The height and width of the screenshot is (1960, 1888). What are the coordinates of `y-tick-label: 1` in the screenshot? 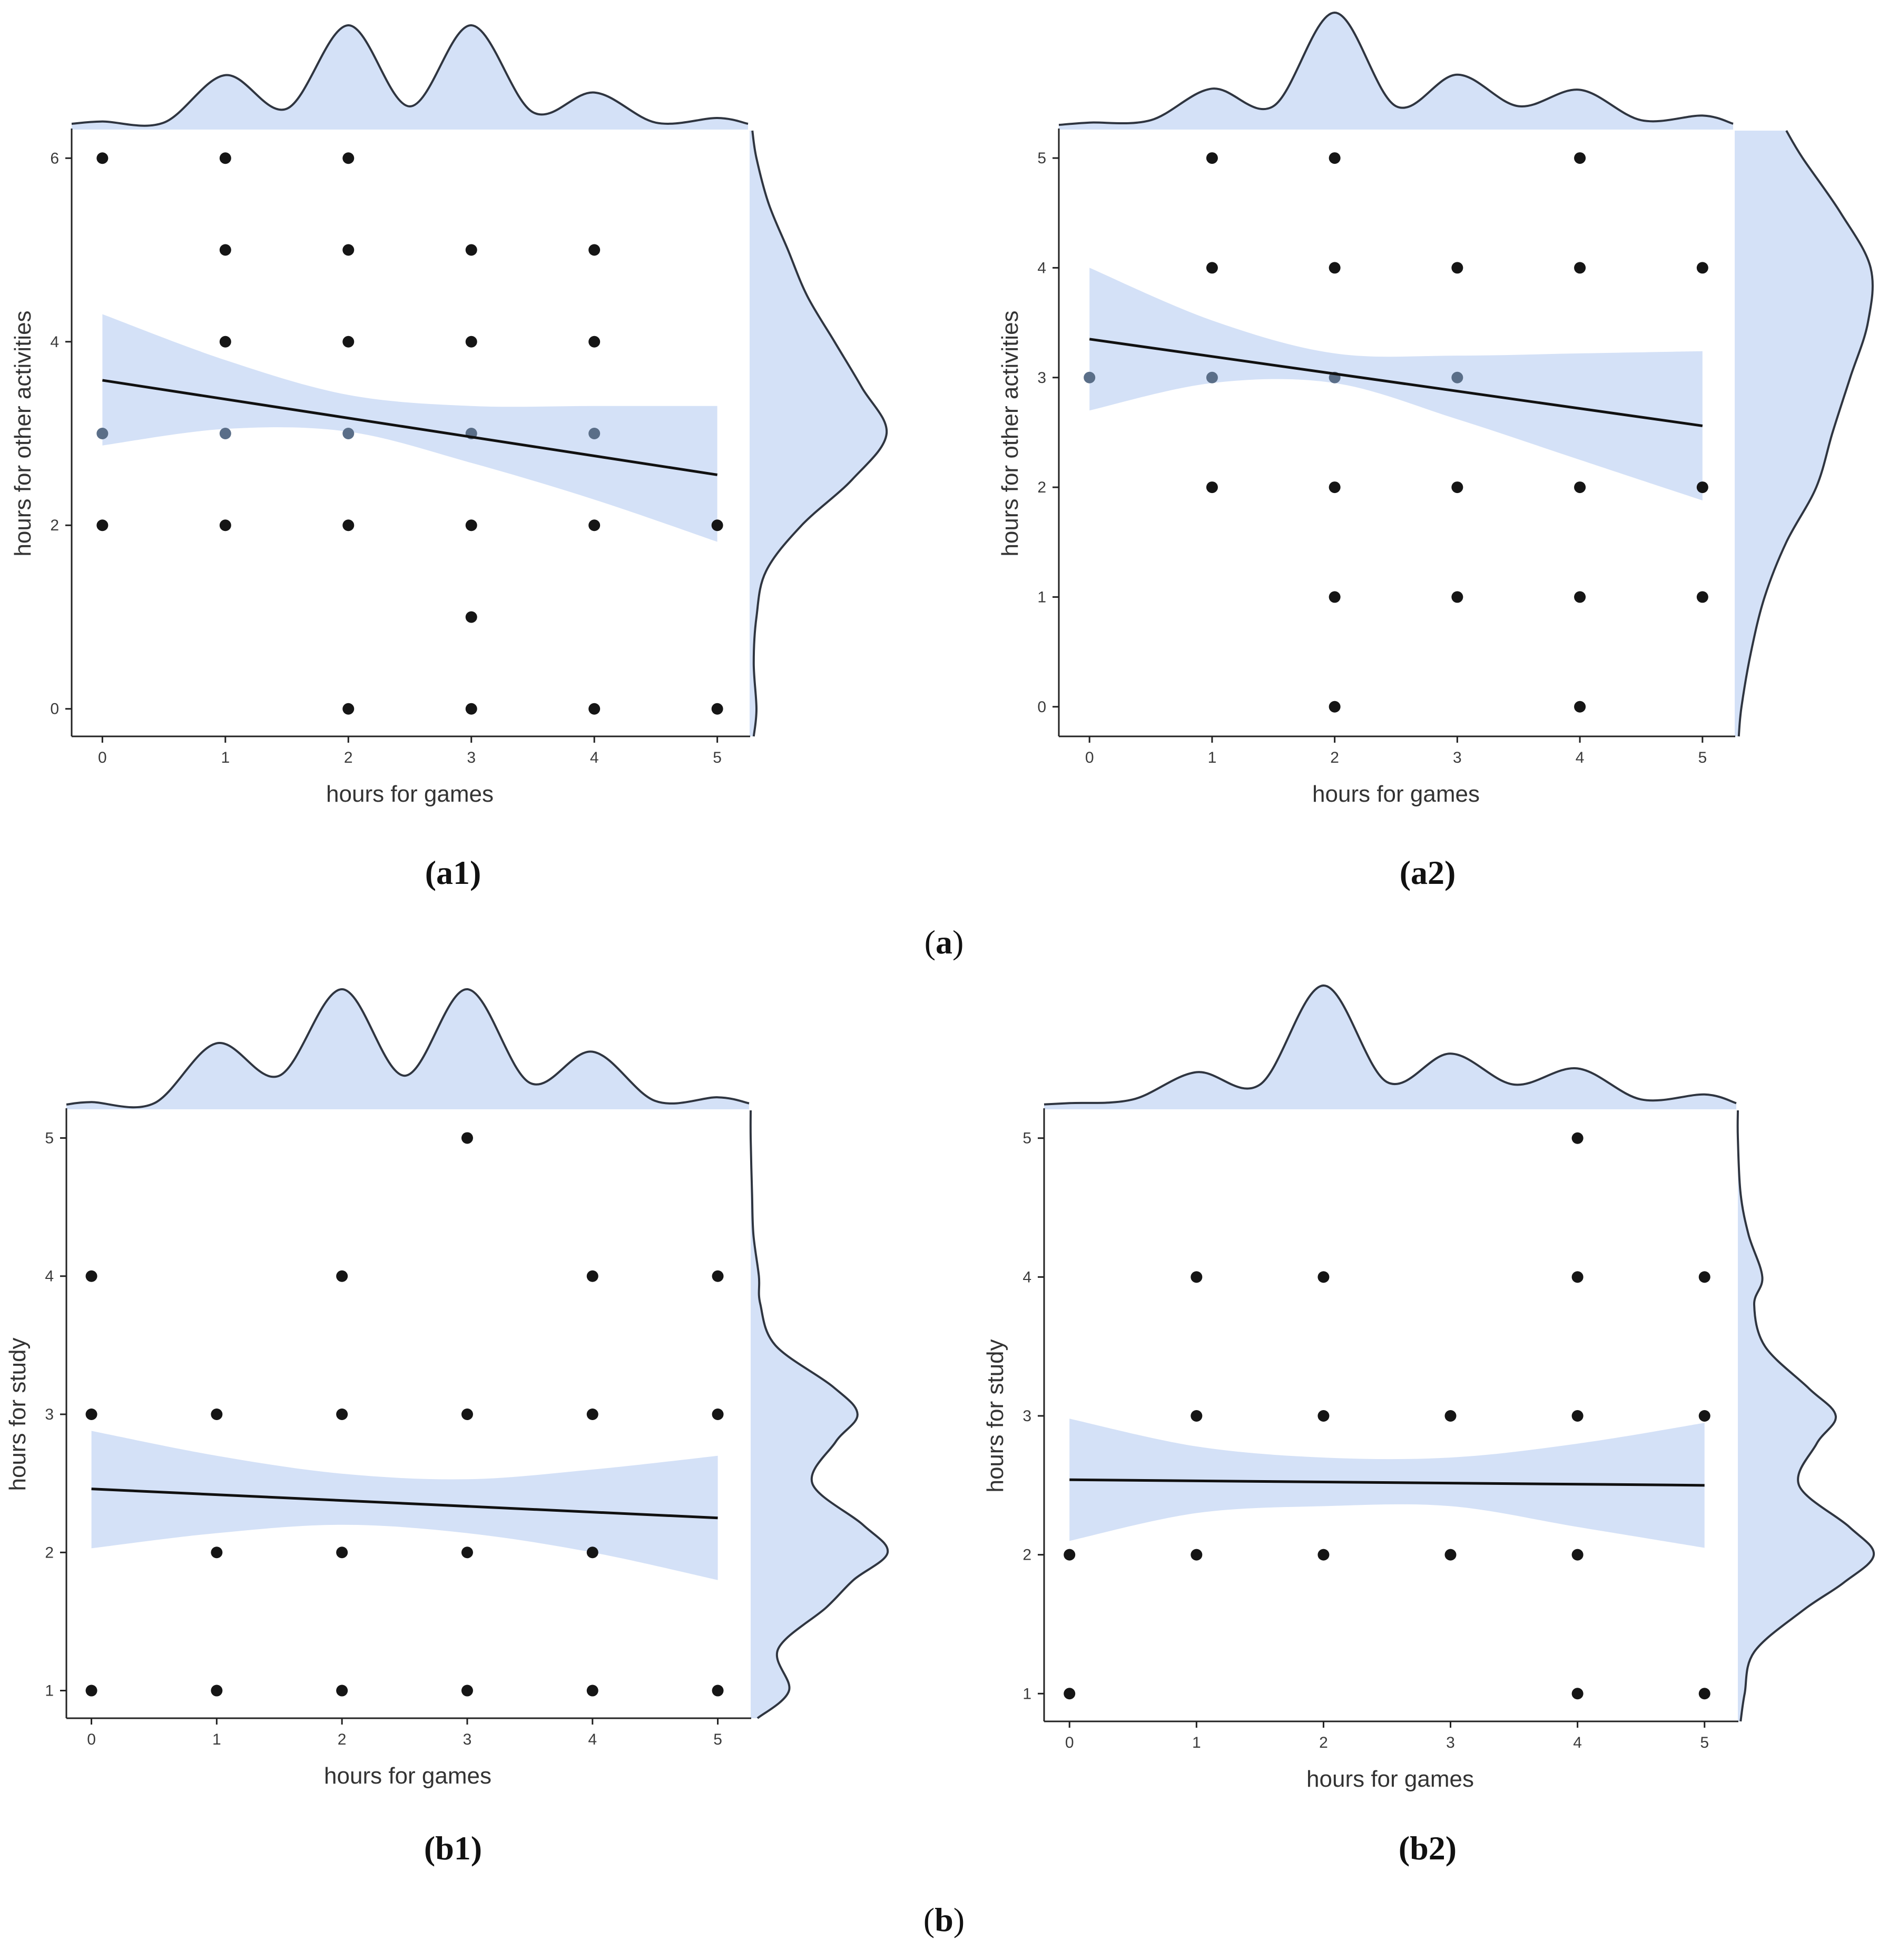 It's located at (1026, 1693).